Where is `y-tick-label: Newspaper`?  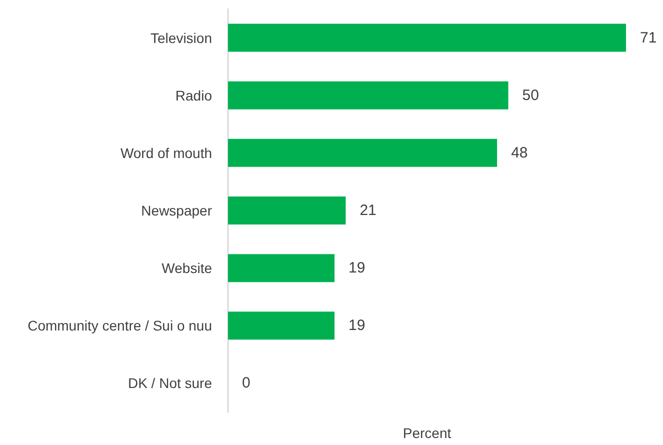
y-tick-label: Newspaper is located at coordinates (176, 210).